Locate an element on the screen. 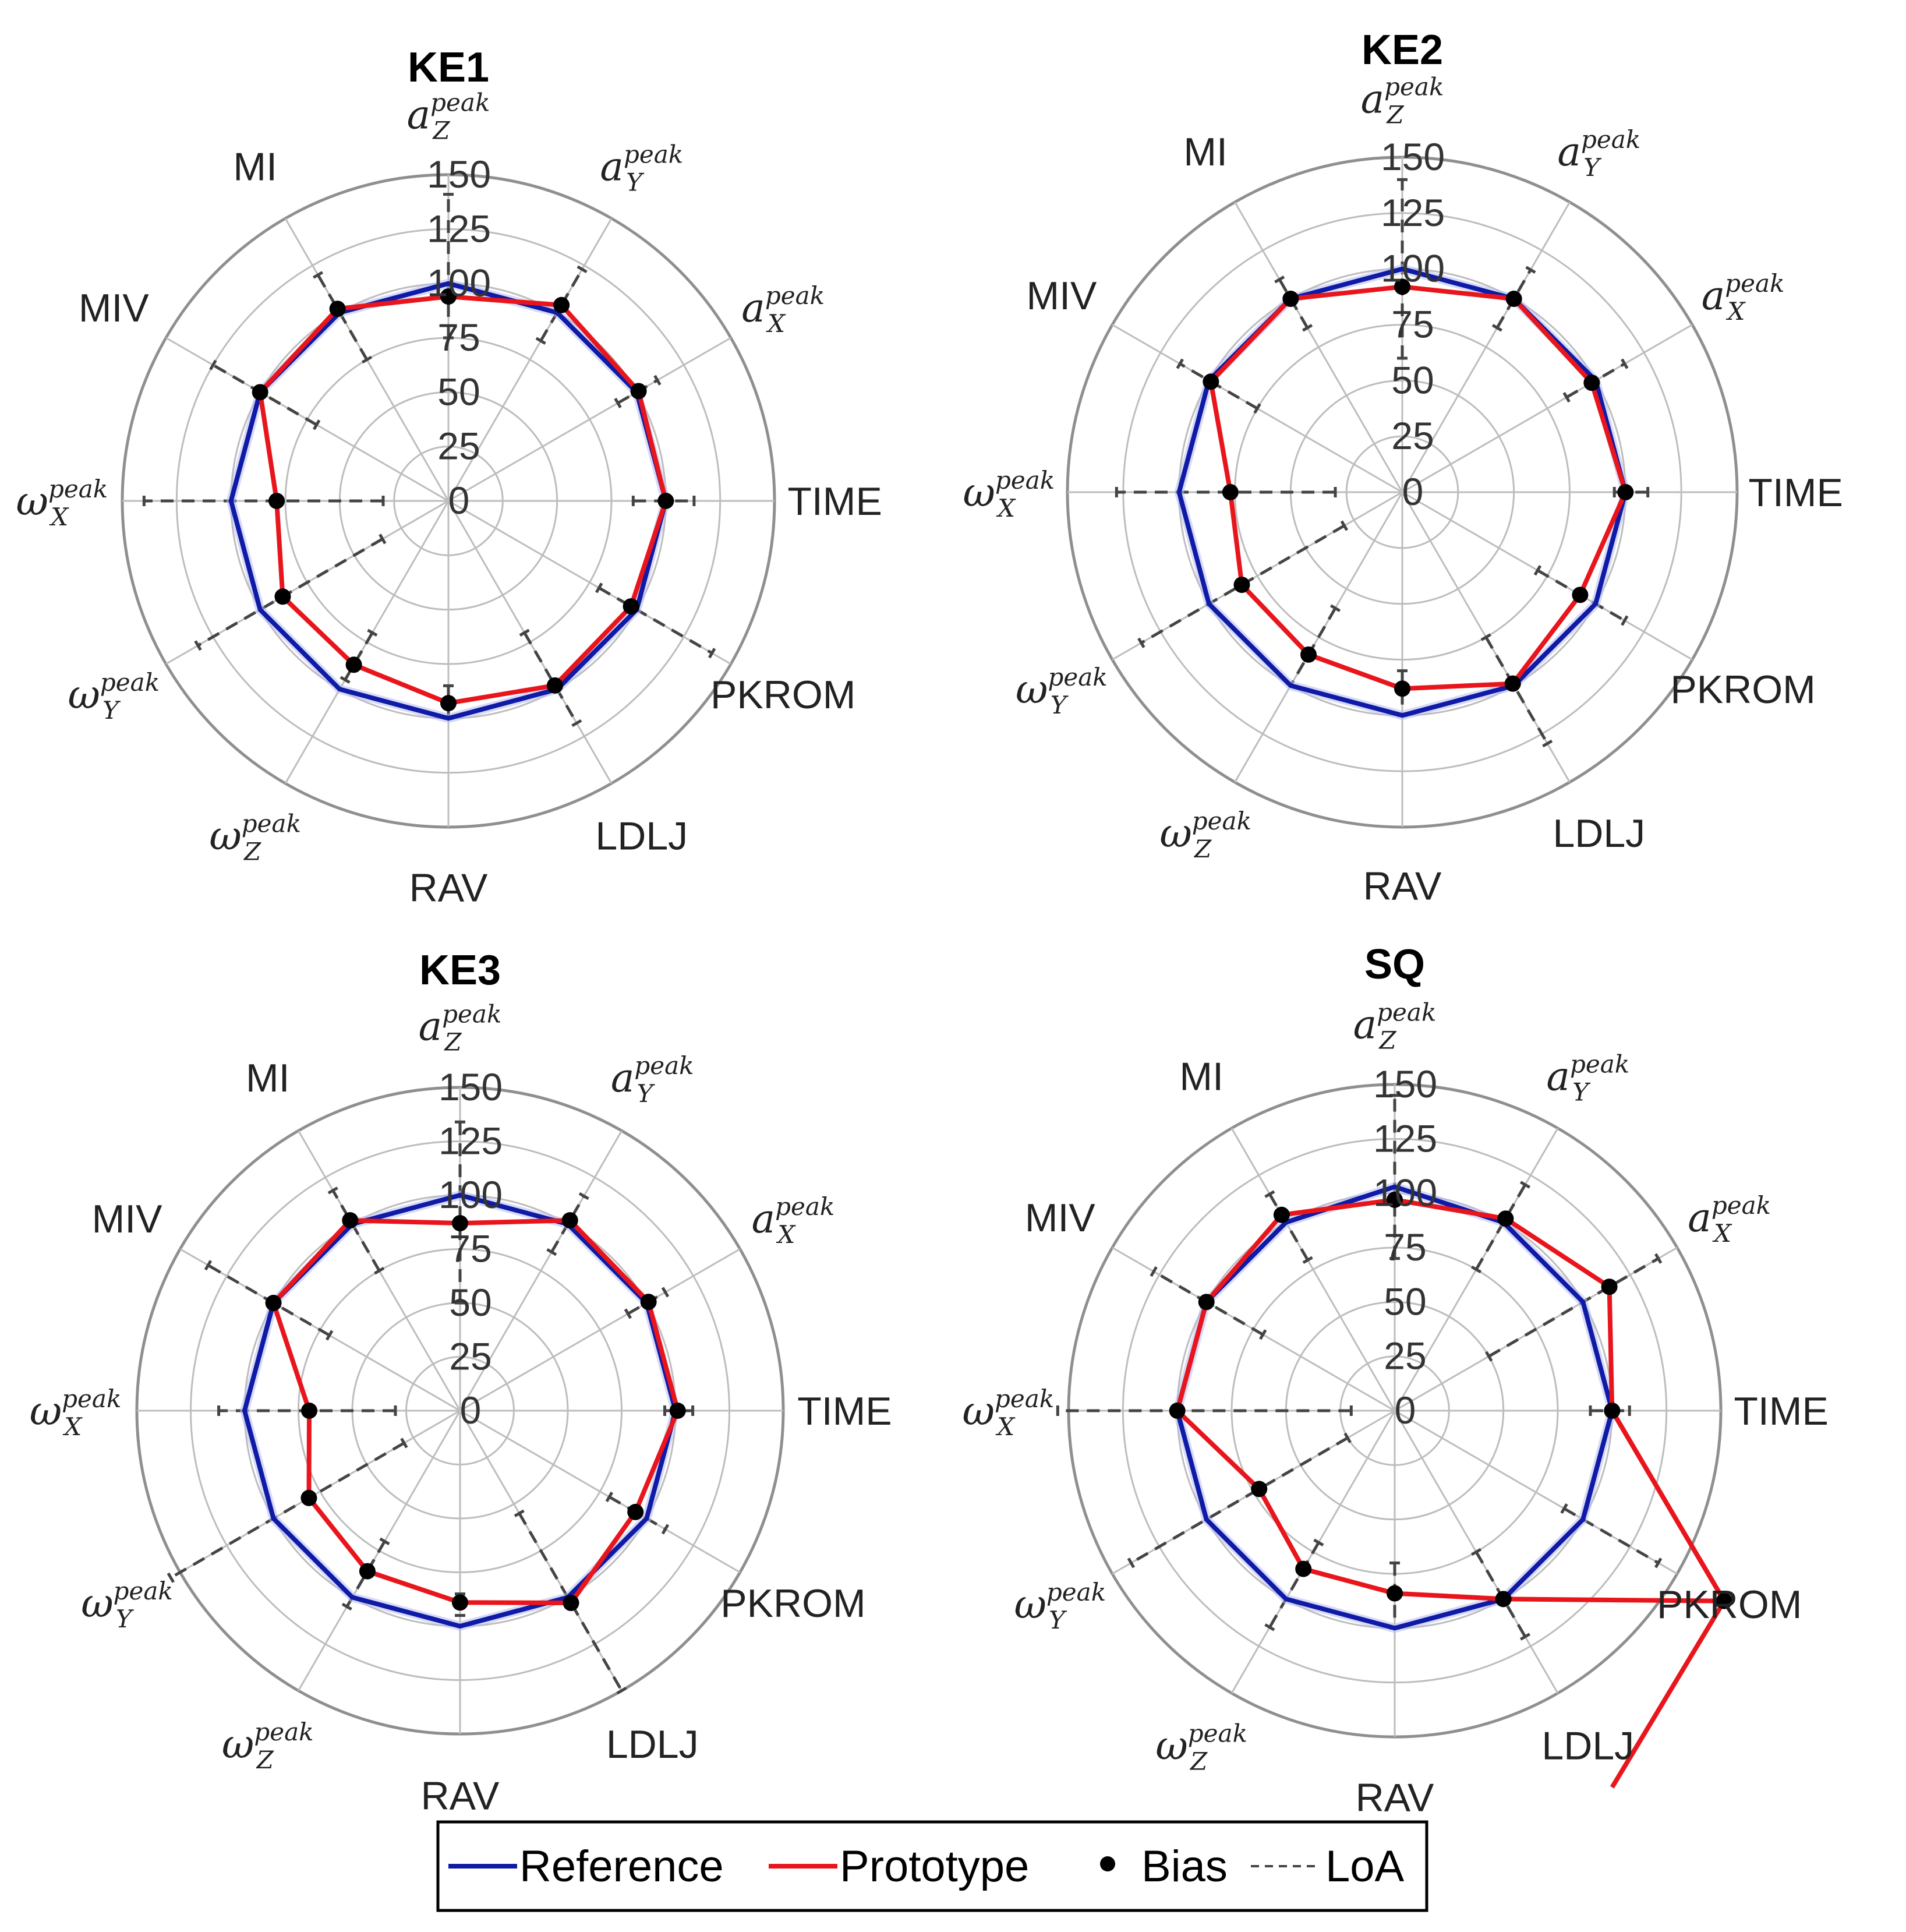 The height and width of the screenshot is (1932, 1906). legend: Reference Prototype Bias LoA is located at coordinates (932, 1866).